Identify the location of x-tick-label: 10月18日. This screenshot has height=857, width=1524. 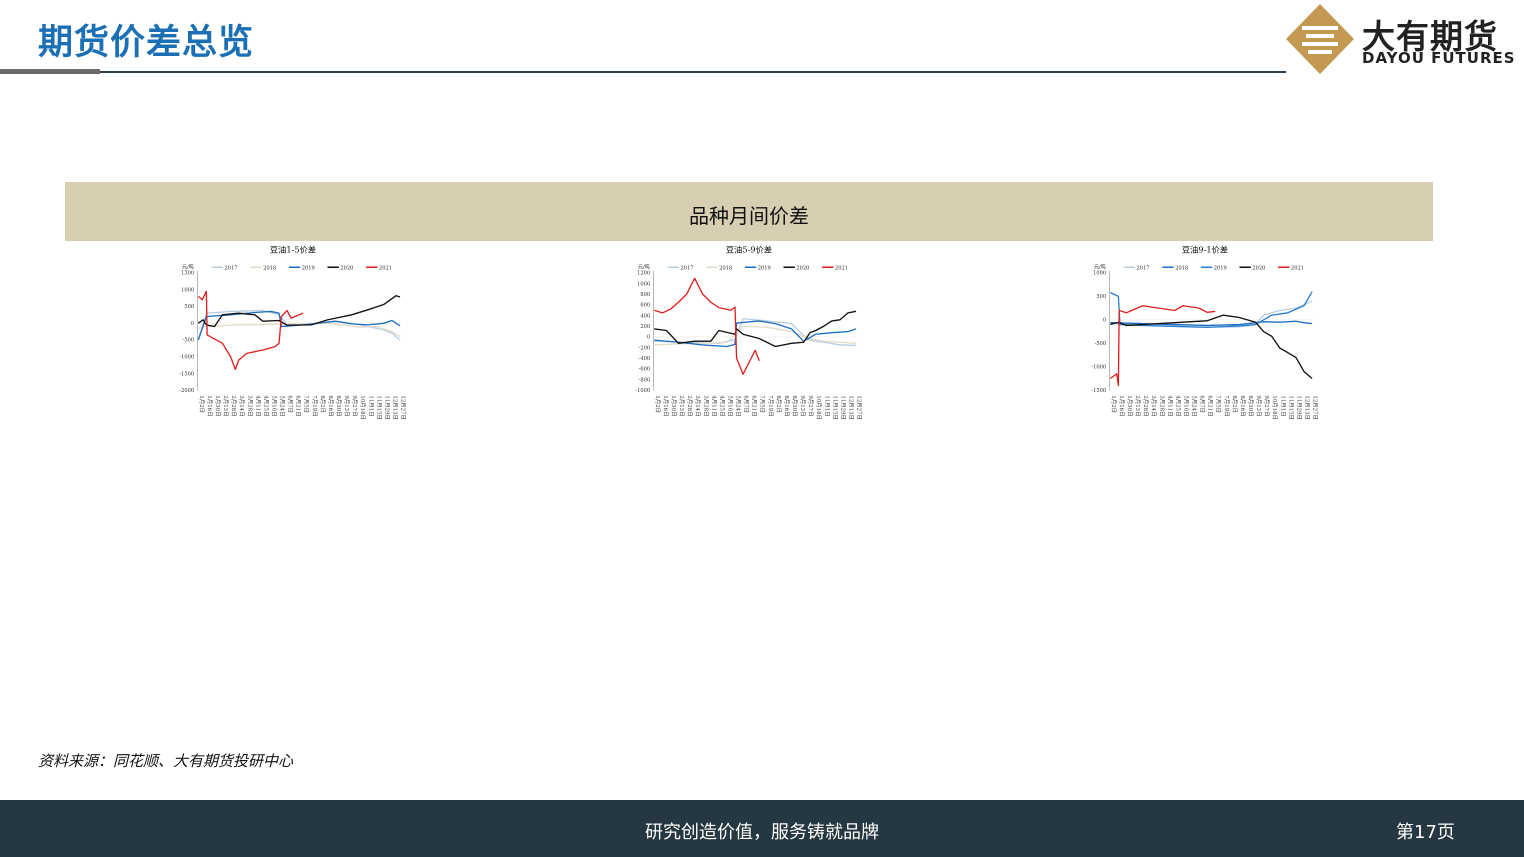
(362, 407).